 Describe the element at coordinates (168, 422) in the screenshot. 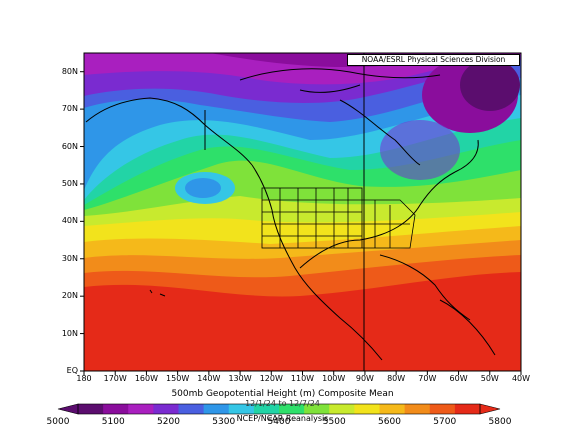

I see `colorbar-label: 5200` at that location.